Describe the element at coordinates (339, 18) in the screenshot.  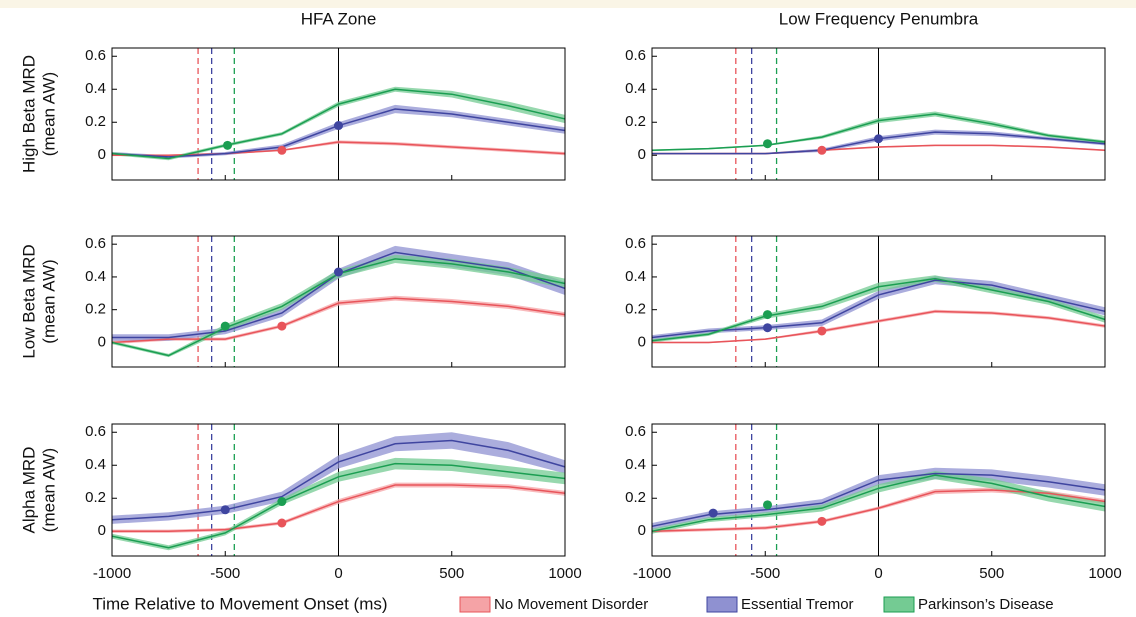
I see `column-title: HFA Zone` at that location.